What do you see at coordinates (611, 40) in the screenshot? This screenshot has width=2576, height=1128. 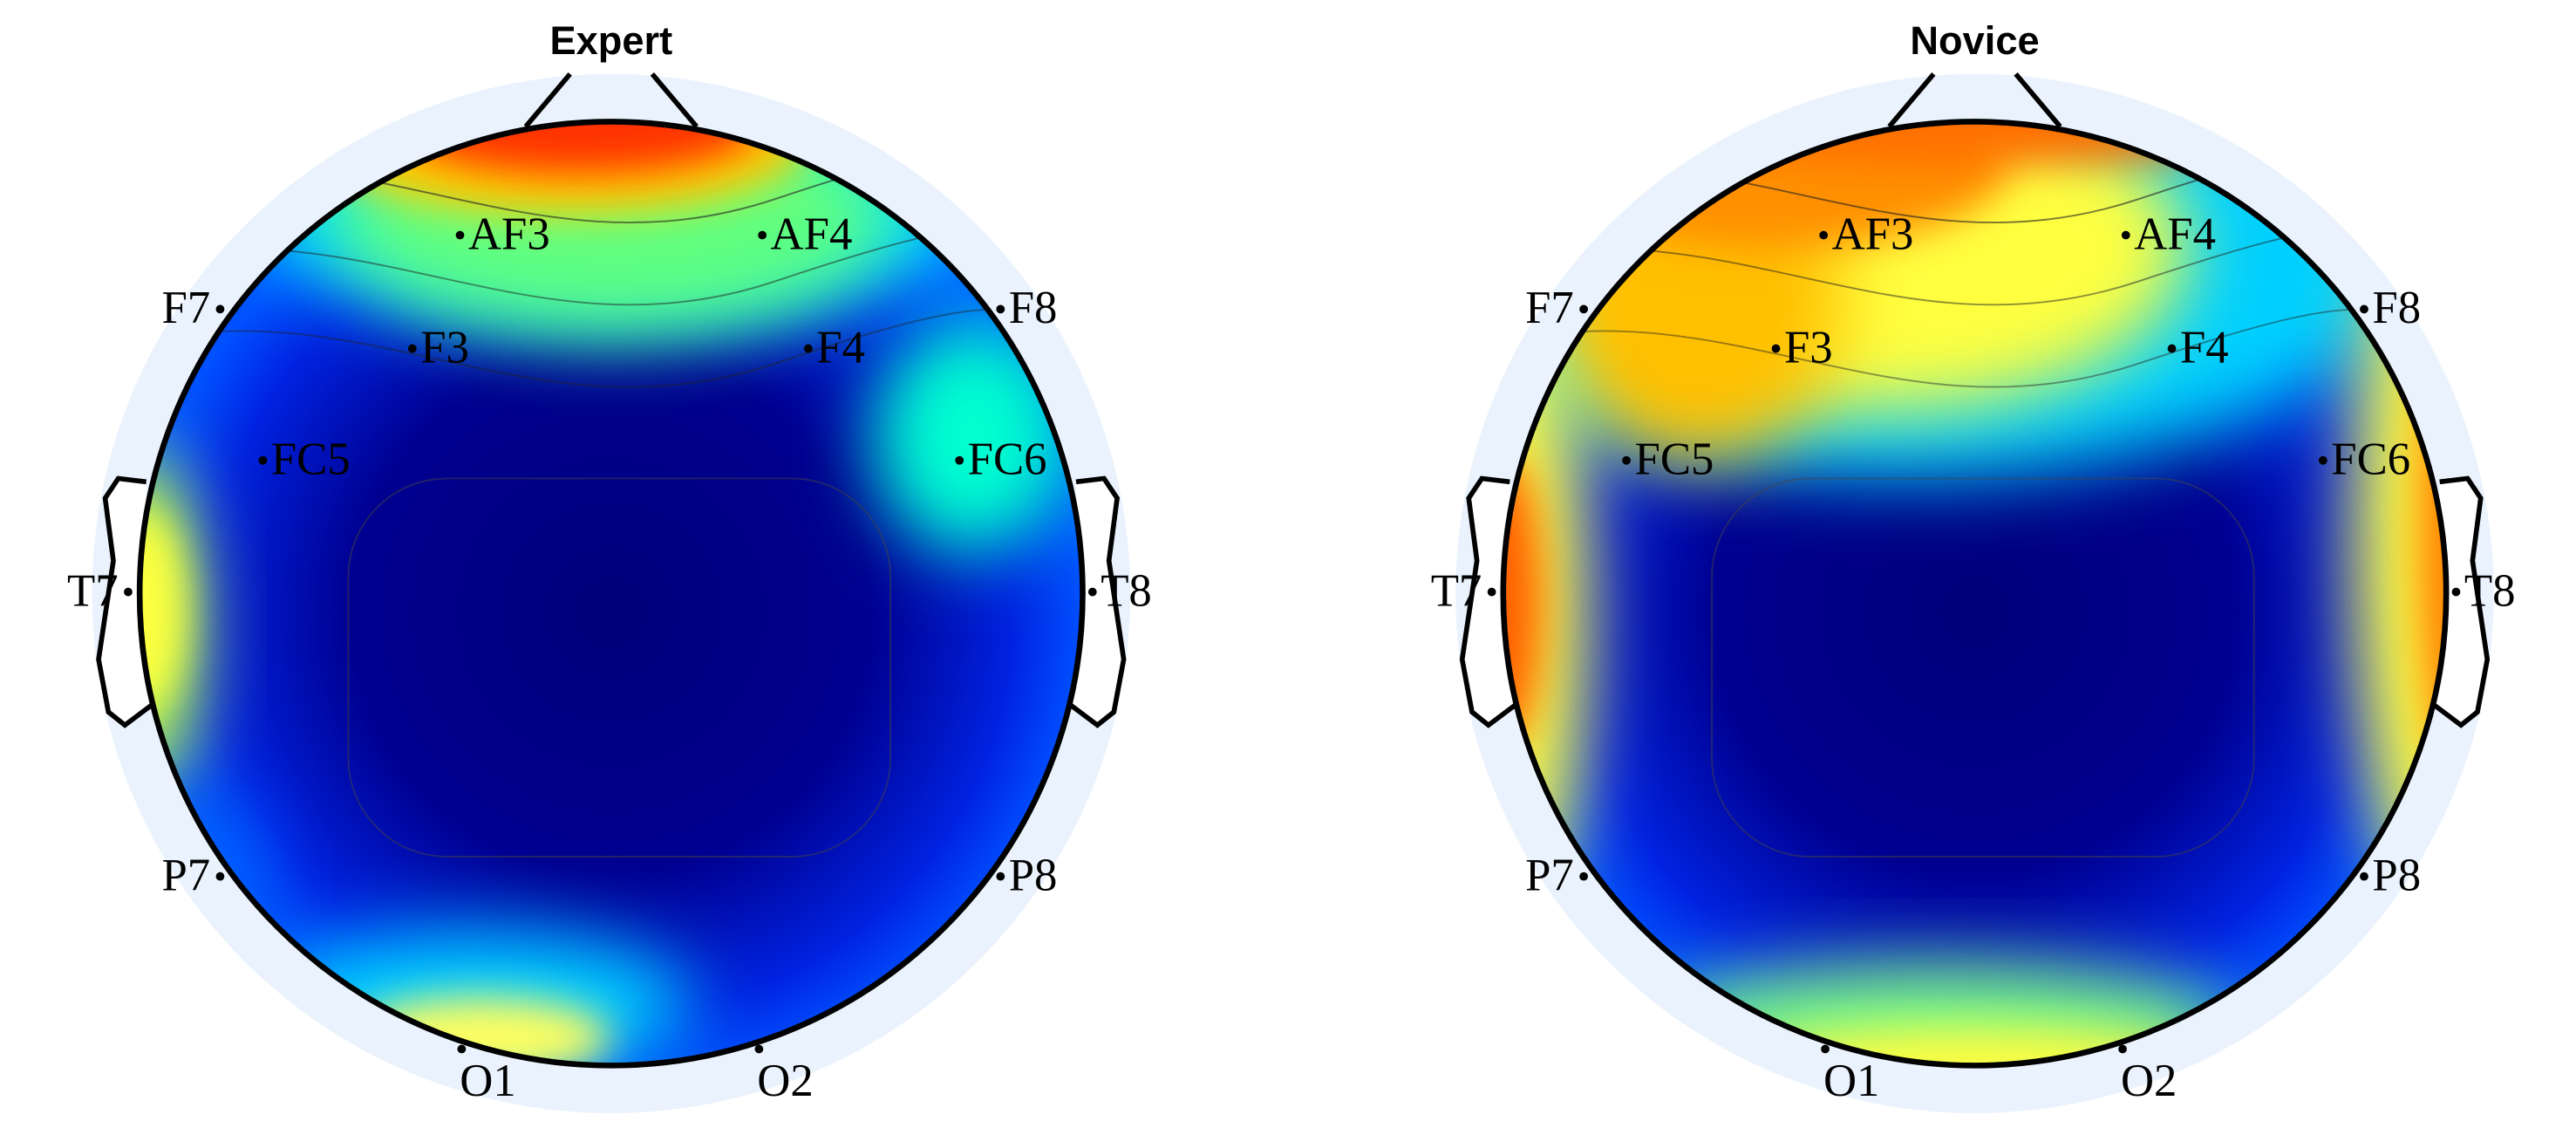 I see `panel-title: Expert` at bounding box center [611, 40].